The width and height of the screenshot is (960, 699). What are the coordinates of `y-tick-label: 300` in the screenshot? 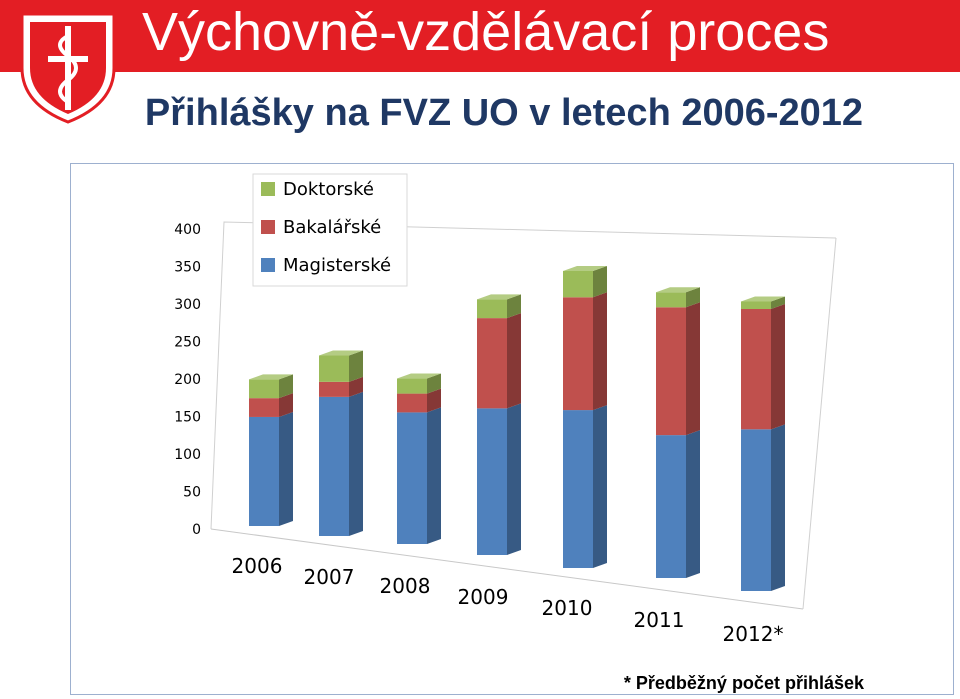 It's located at (187, 305).